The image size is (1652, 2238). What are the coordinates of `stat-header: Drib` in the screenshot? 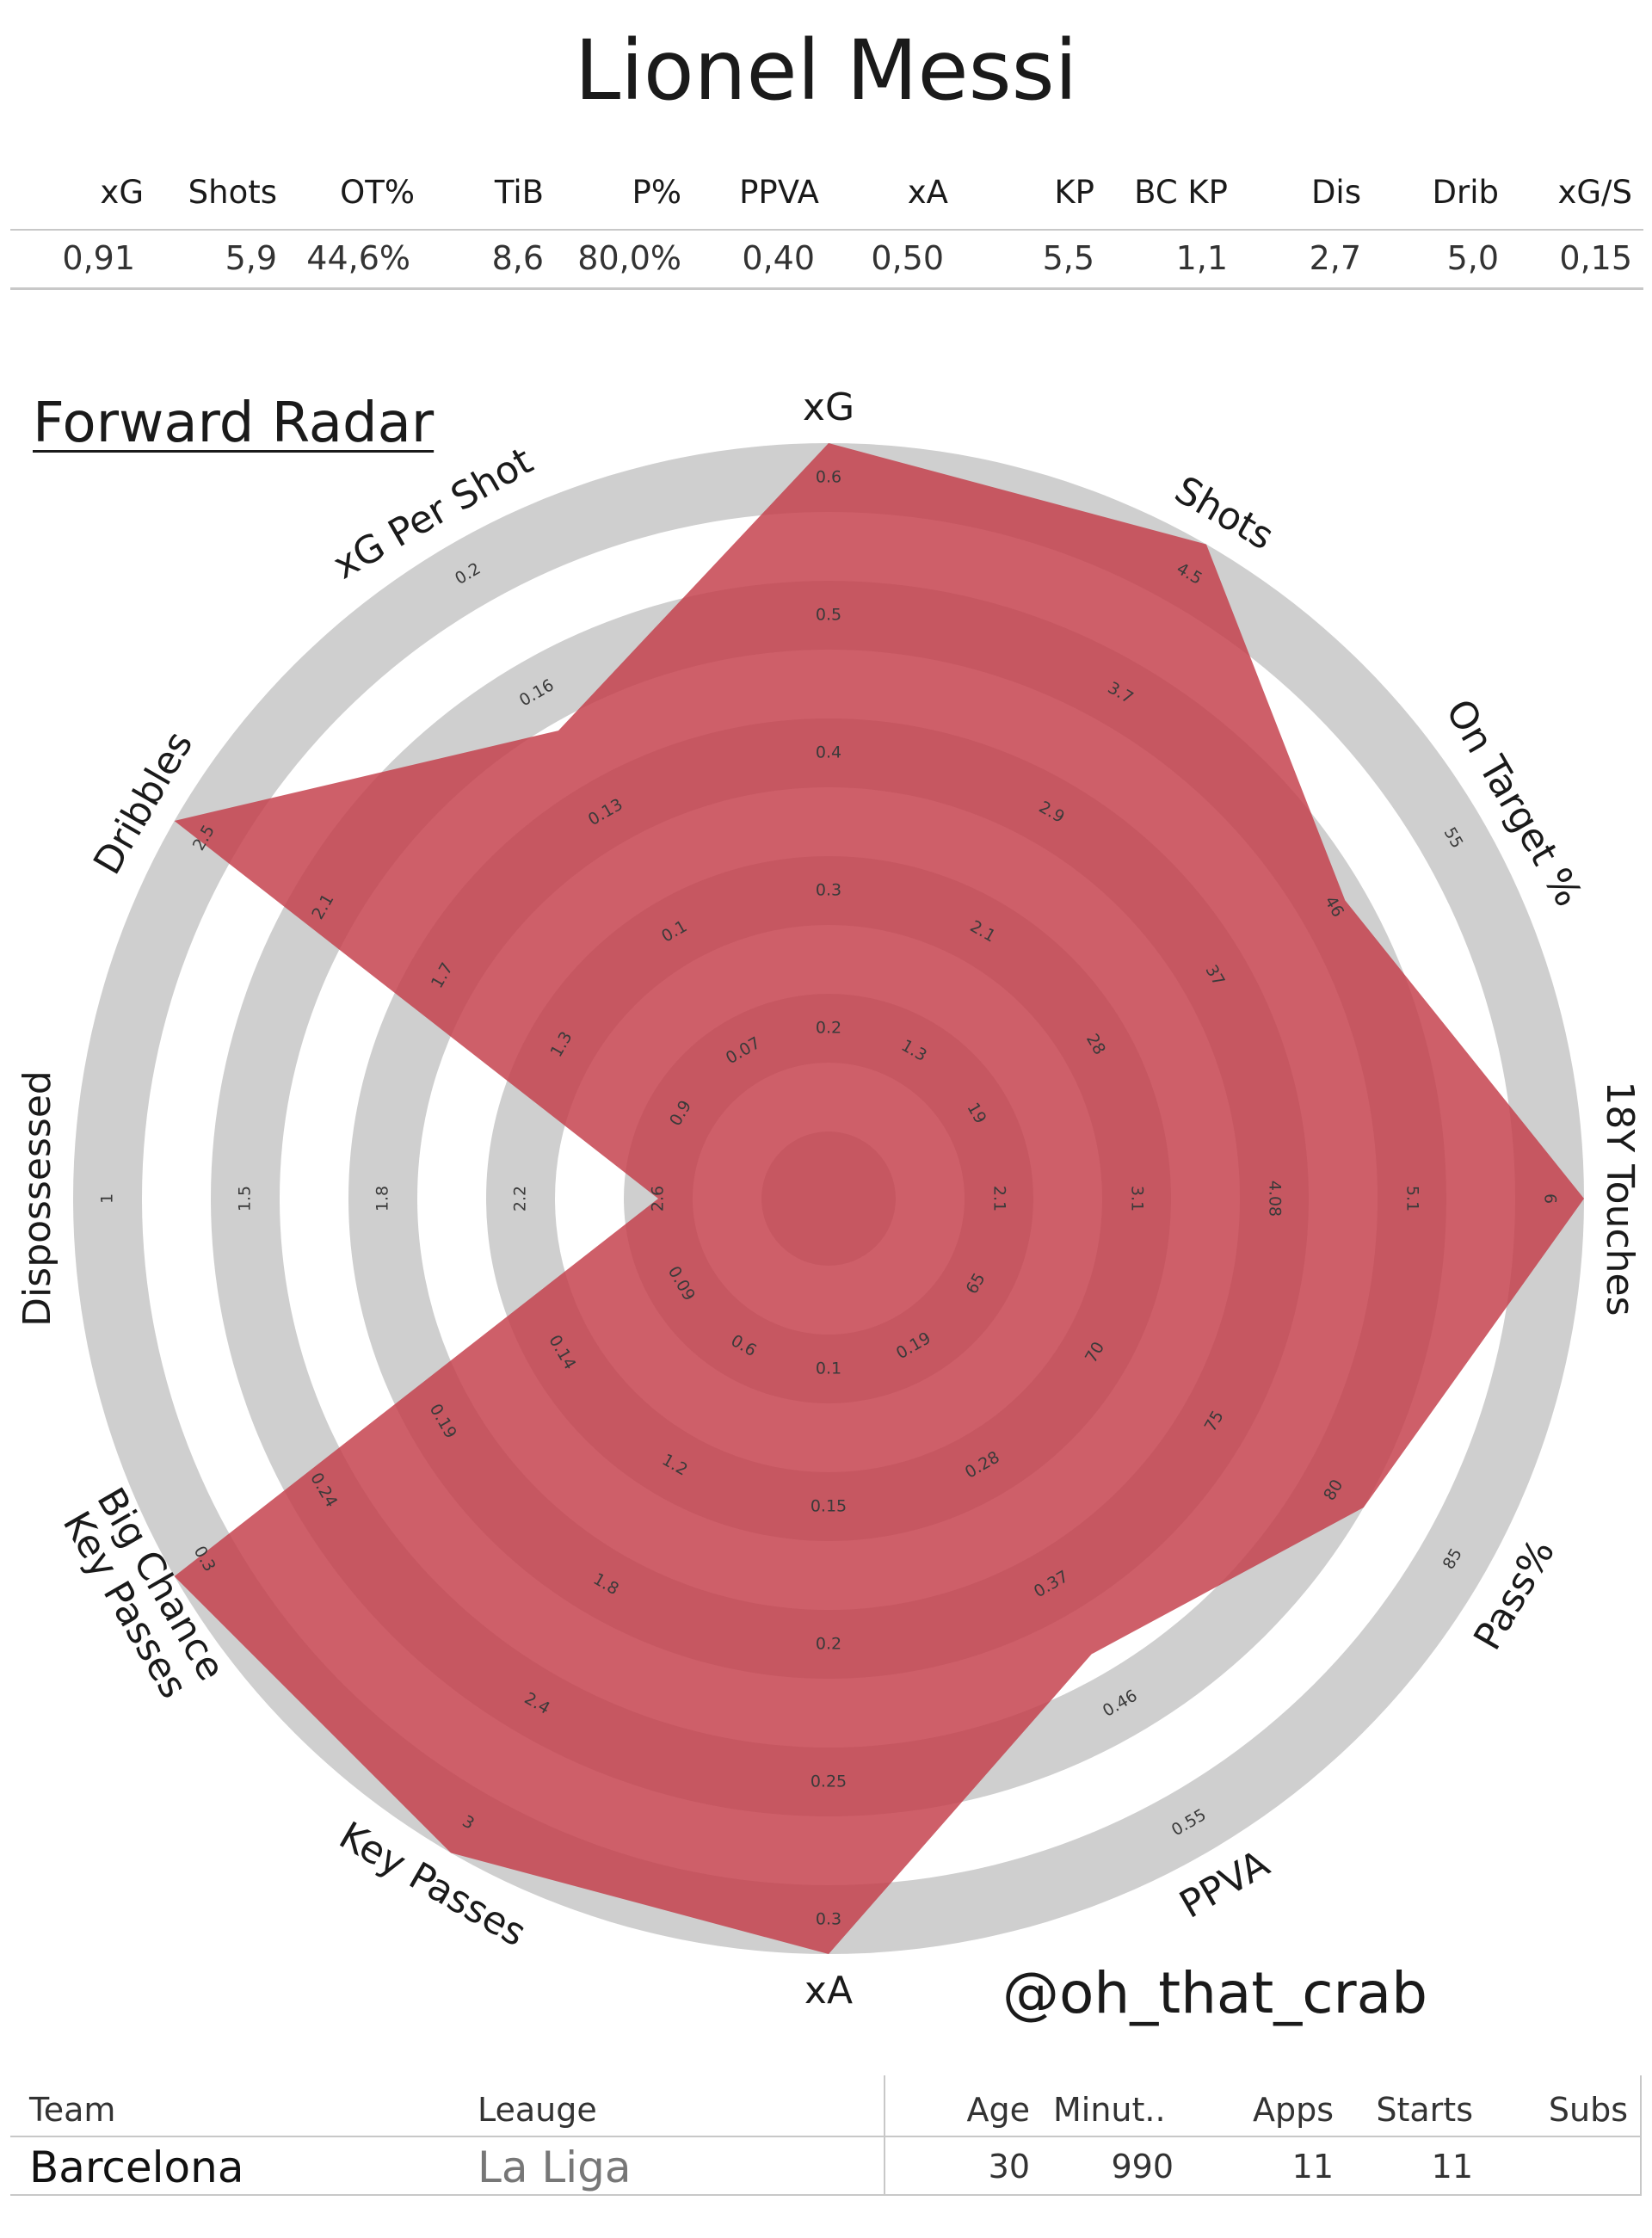 It's located at (1465, 192).